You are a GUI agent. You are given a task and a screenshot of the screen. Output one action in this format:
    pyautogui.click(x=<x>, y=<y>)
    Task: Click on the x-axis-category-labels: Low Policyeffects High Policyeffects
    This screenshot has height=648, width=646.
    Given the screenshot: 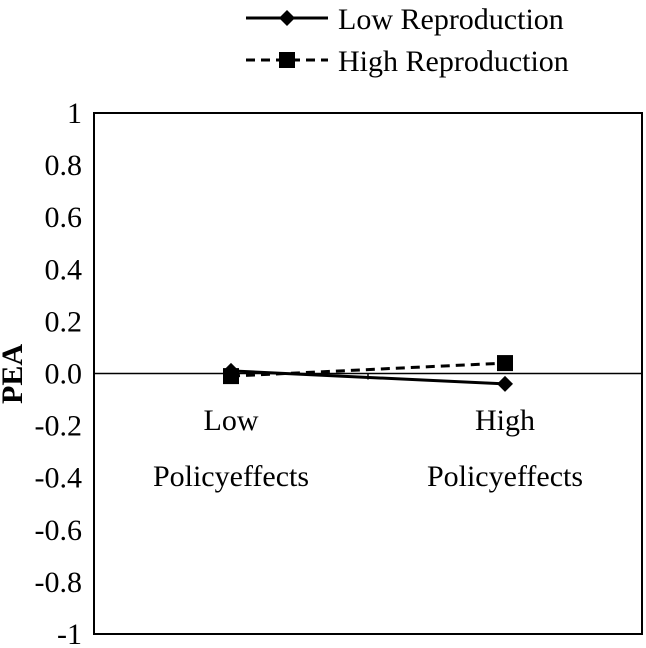 What is the action you would take?
    pyautogui.click(x=368, y=448)
    